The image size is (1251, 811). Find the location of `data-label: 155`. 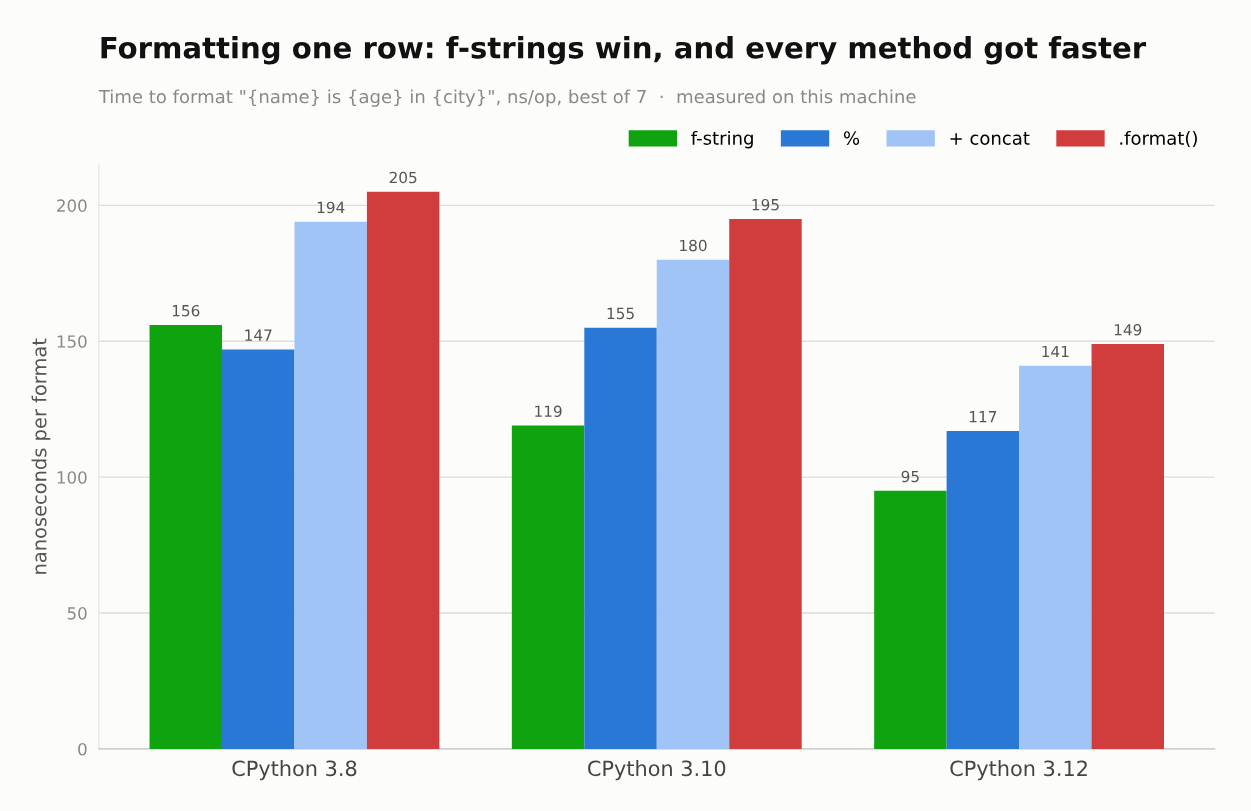

data-label: 155 is located at coordinates (620, 313).